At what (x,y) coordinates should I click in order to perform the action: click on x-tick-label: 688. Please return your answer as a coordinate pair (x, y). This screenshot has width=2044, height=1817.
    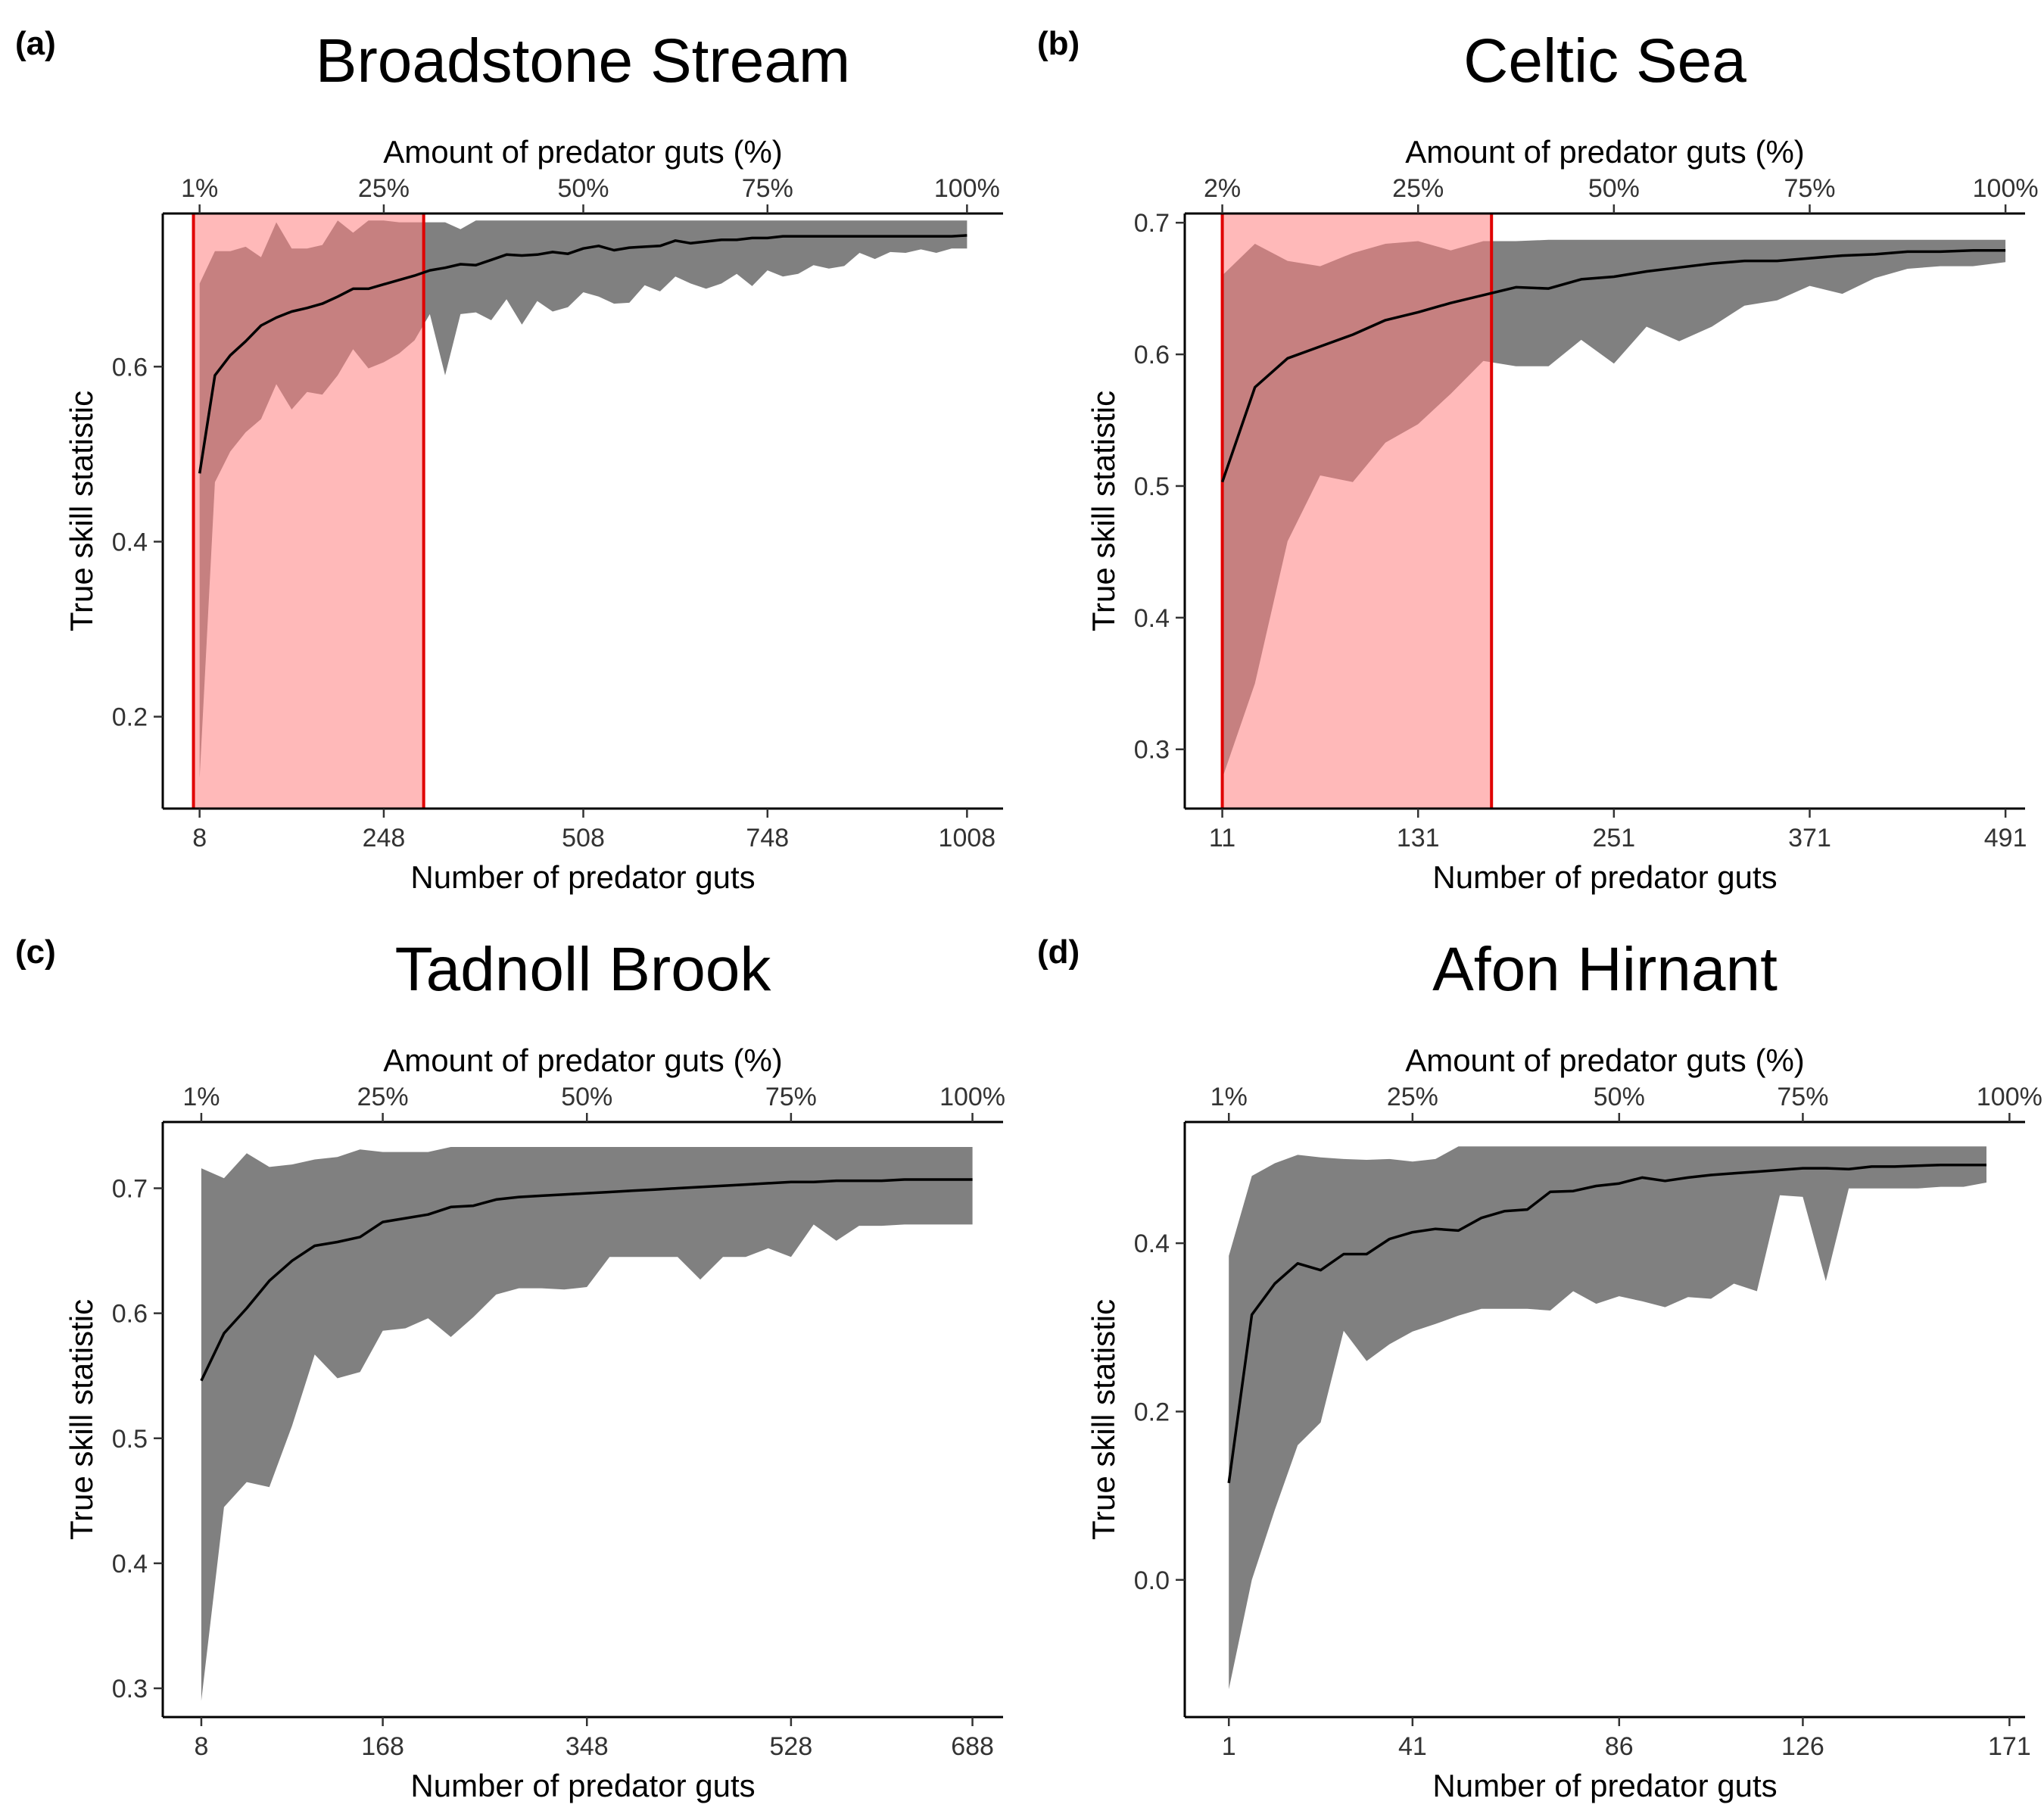
    Looking at the image, I should click on (972, 1746).